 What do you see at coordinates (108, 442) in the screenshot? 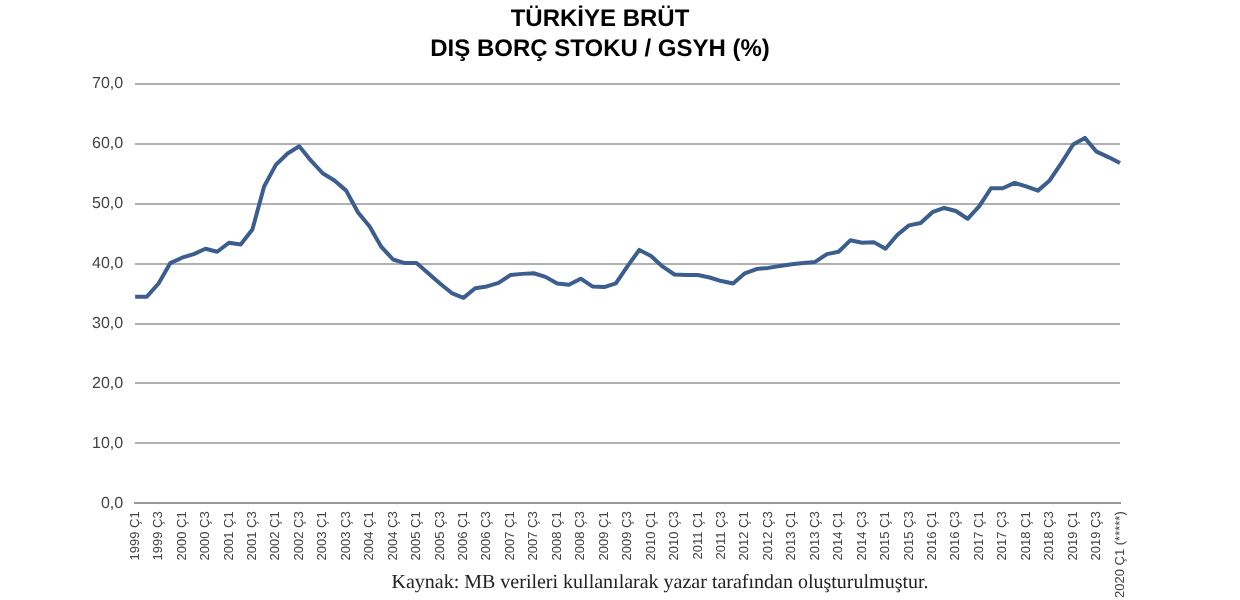
I see `y-tick-label: 10,0` at bounding box center [108, 442].